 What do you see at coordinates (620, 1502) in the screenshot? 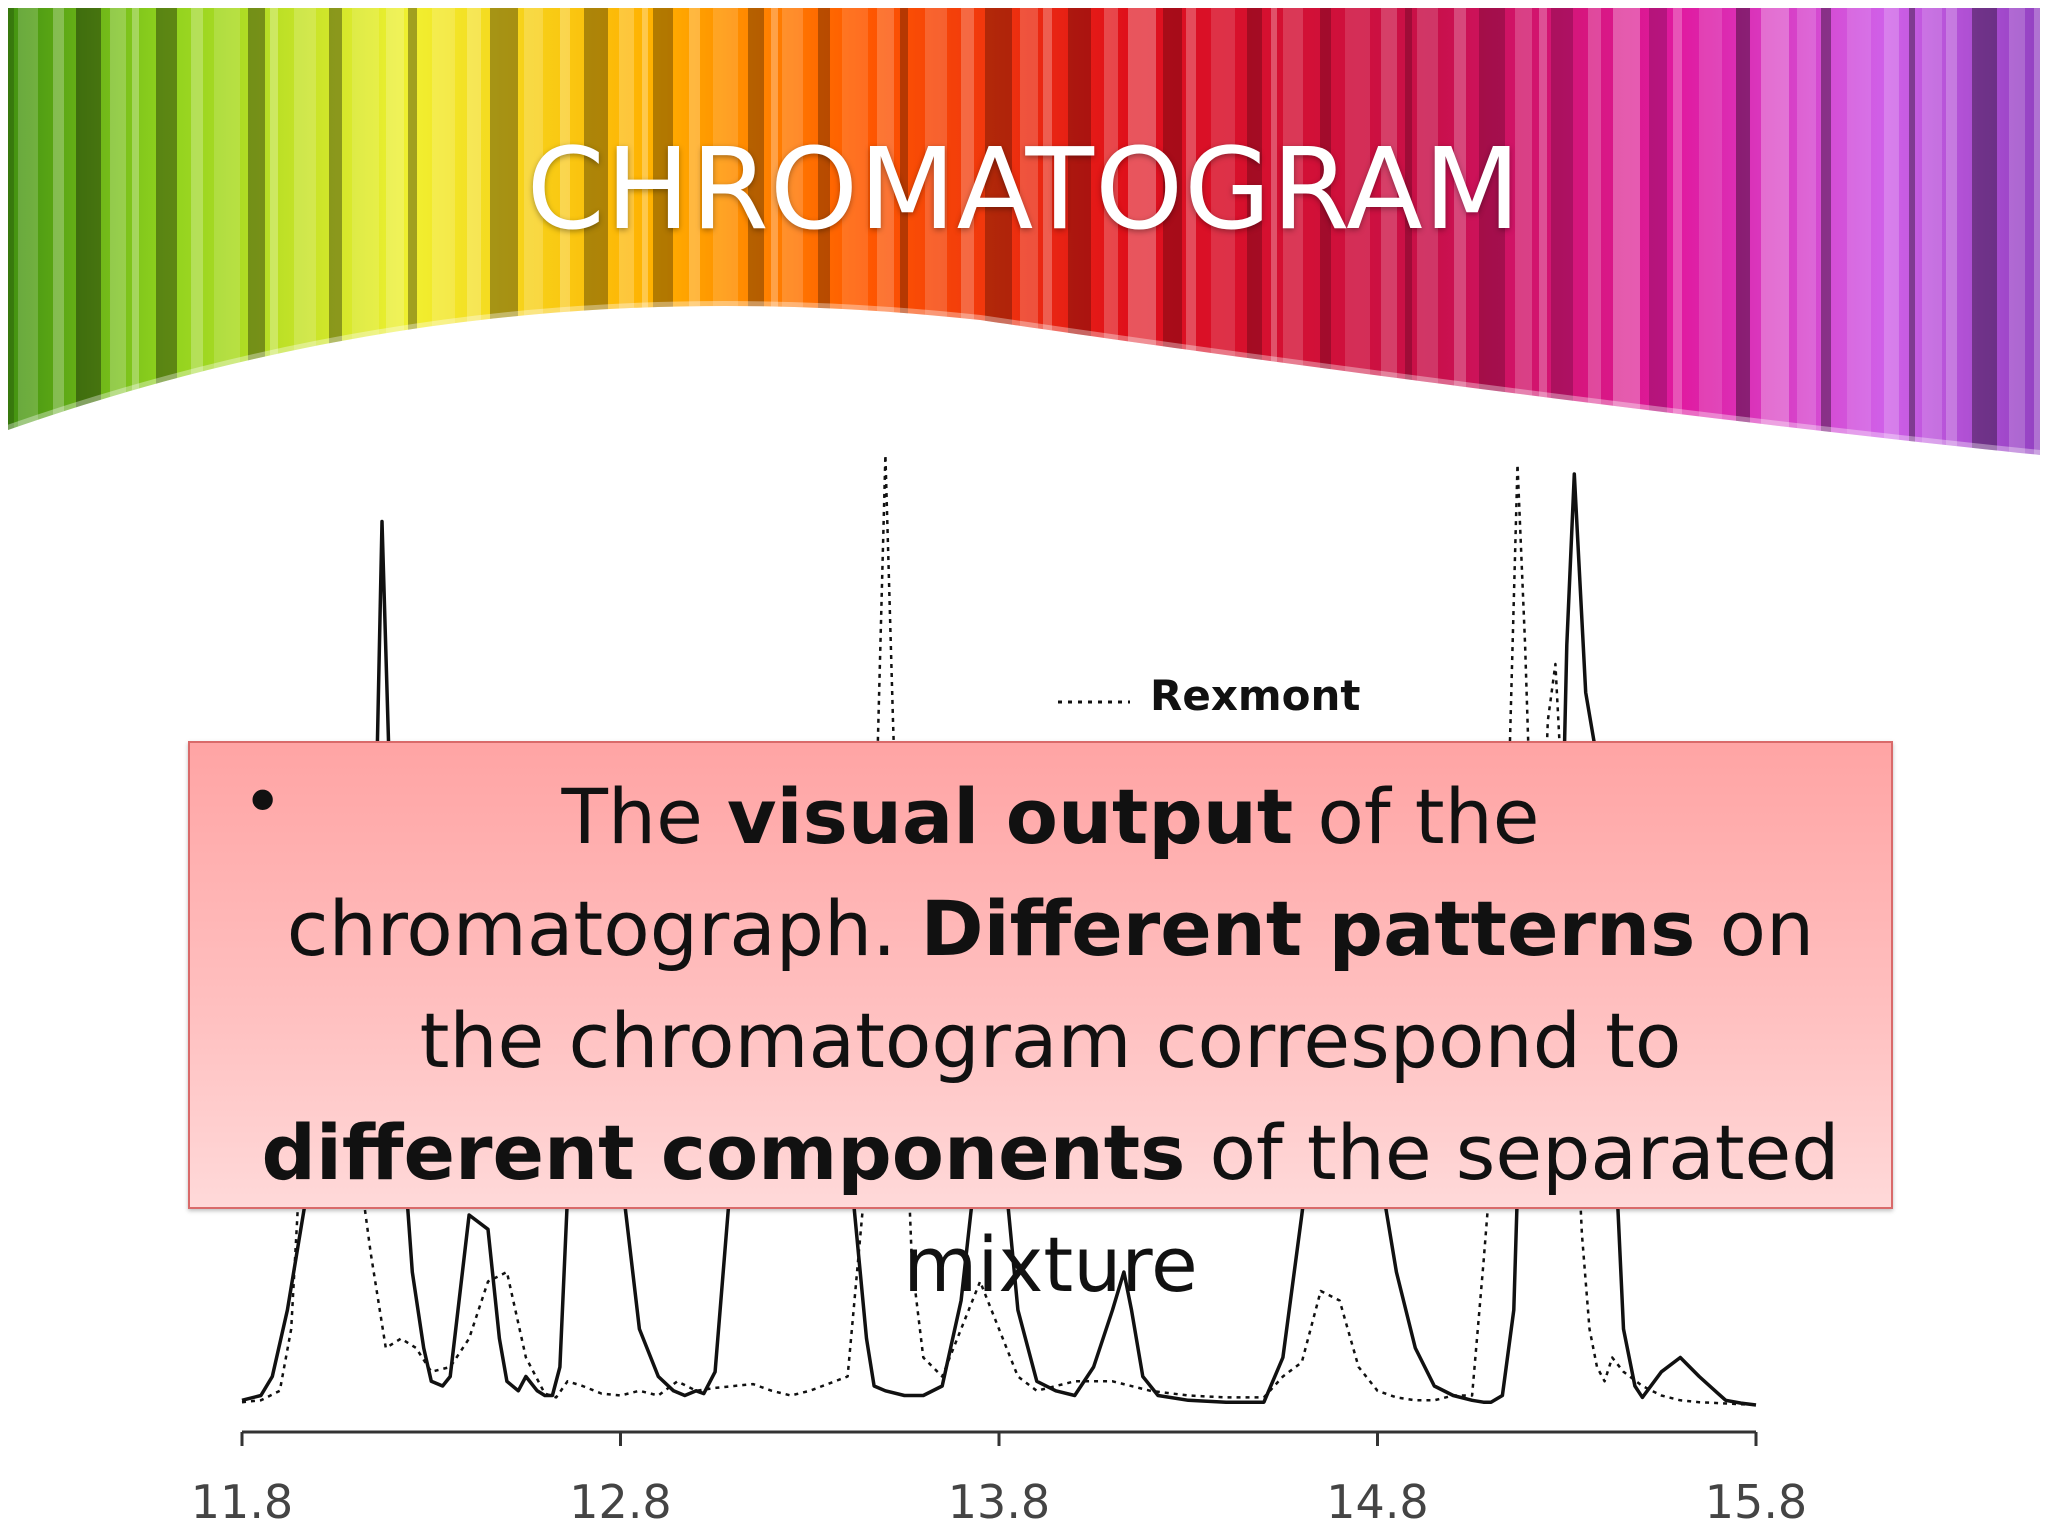
I see `x-tick-label: 12.8` at bounding box center [620, 1502].